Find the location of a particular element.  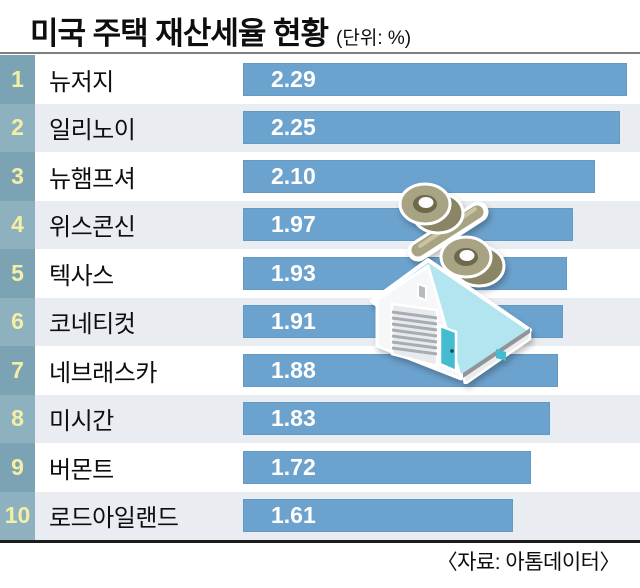

bar-track: 1.72 is located at coordinates (441, 467).